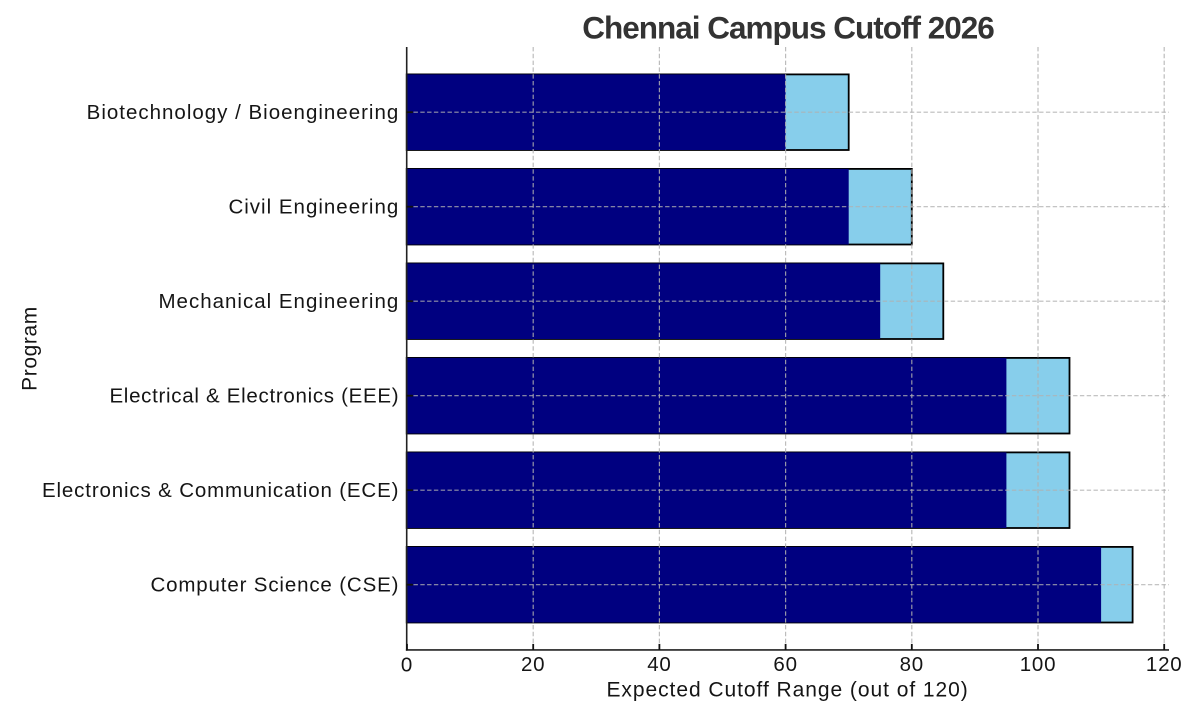  Describe the element at coordinates (313, 207) in the screenshot. I see `svg-text: Civil Engineering` at that location.